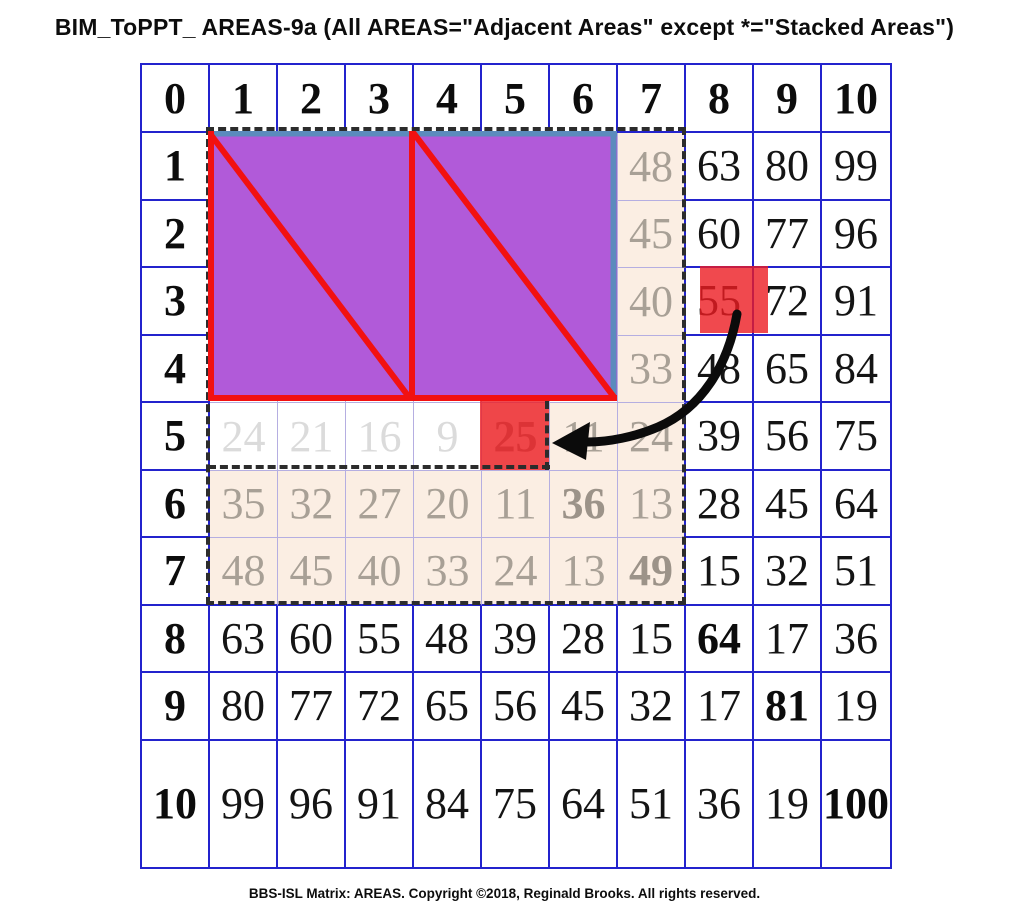 The width and height of the screenshot is (1009, 924). What do you see at coordinates (448, 707) in the screenshot?
I see `grid-cell-r9c4: 65` at bounding box center [448, 707].